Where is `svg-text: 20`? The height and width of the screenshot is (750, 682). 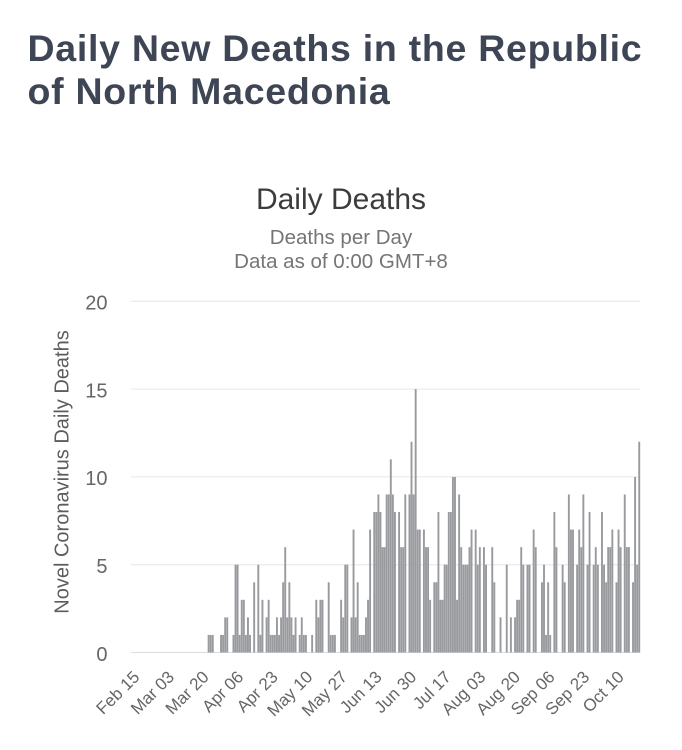 svg-text: 20 is located at coordinates (96, 304).